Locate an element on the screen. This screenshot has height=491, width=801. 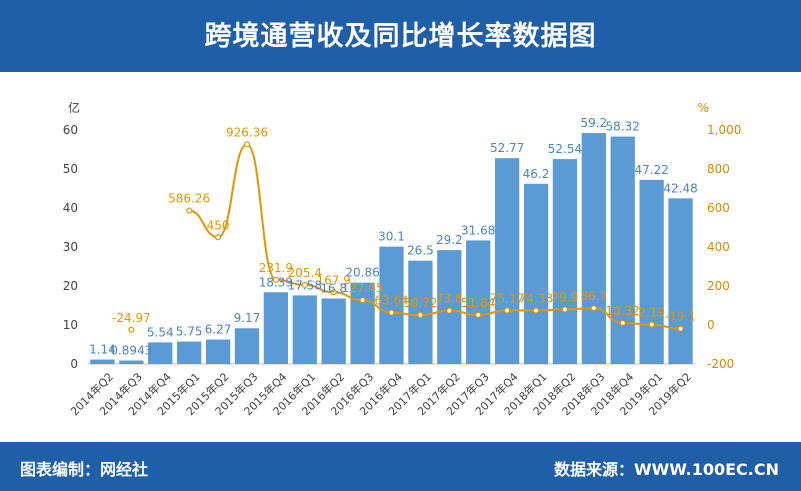
bar-data-label: 18.39 is located at coordinates (276, 282).